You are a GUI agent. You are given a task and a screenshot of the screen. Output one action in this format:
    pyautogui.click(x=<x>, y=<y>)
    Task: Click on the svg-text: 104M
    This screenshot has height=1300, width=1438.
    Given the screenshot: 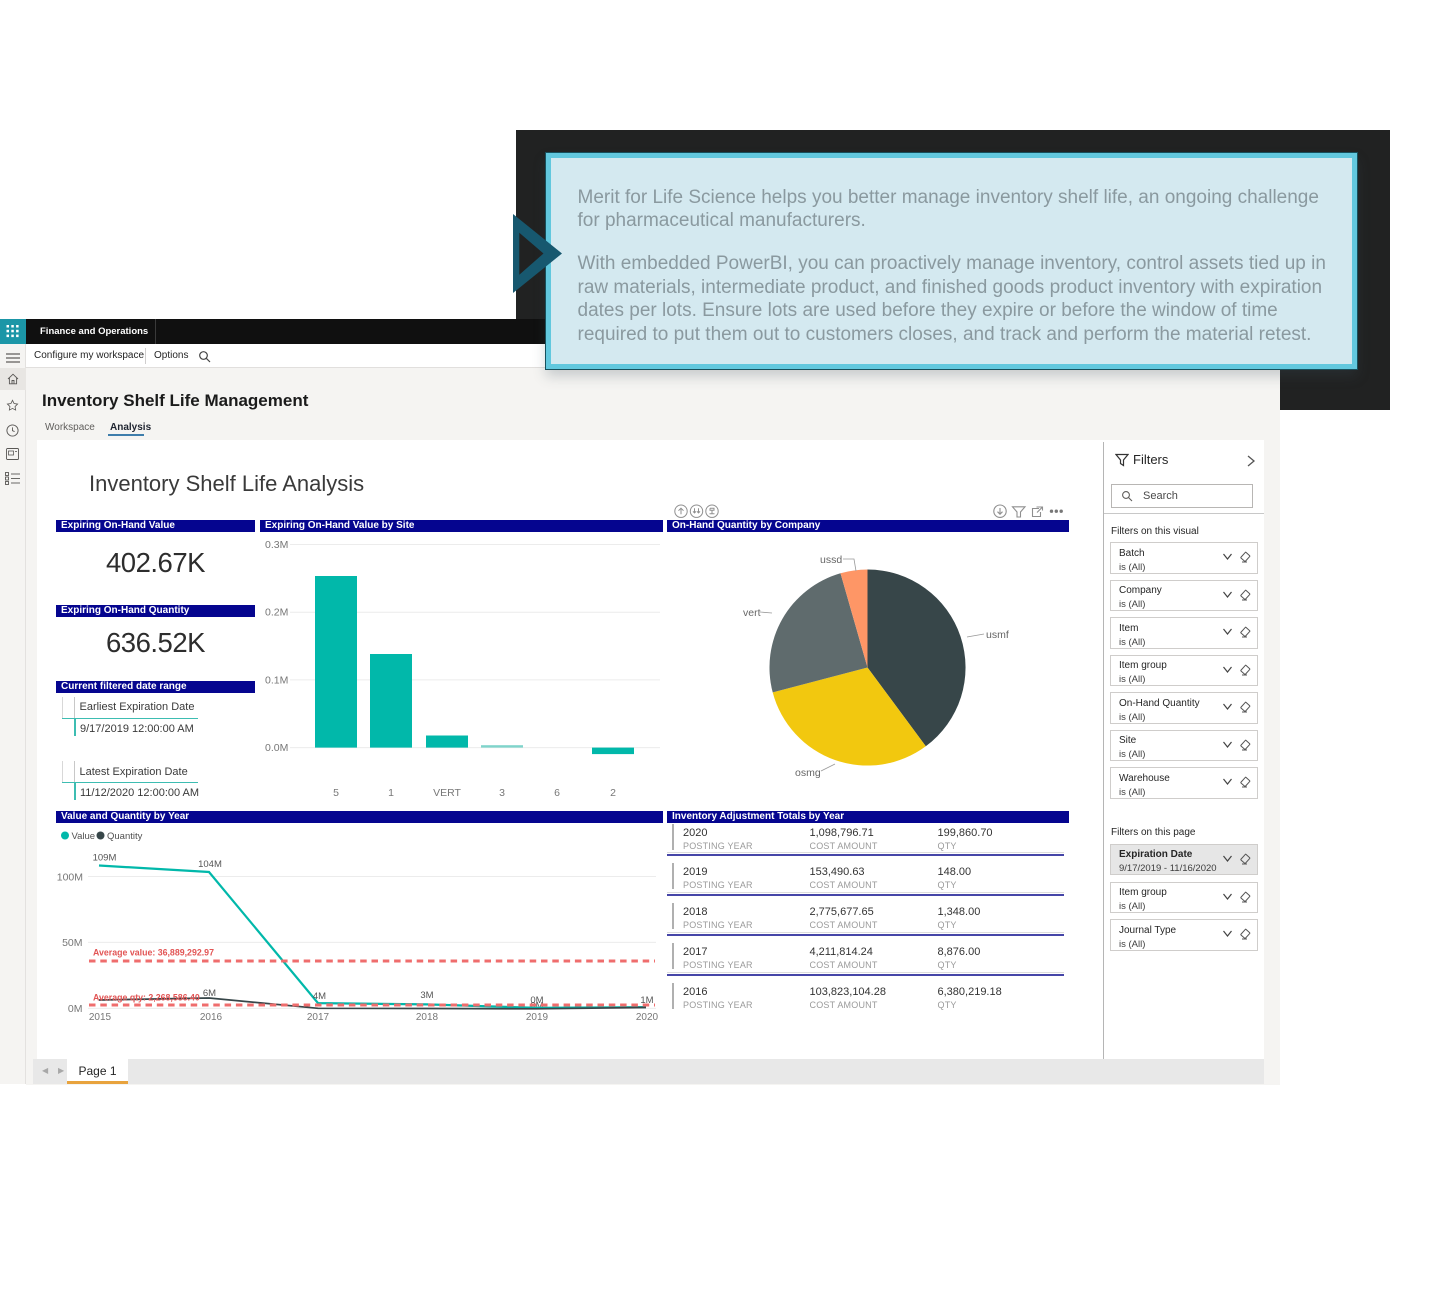 What is the action you would take?
    pyautogui.click(x=210, y=864)
    